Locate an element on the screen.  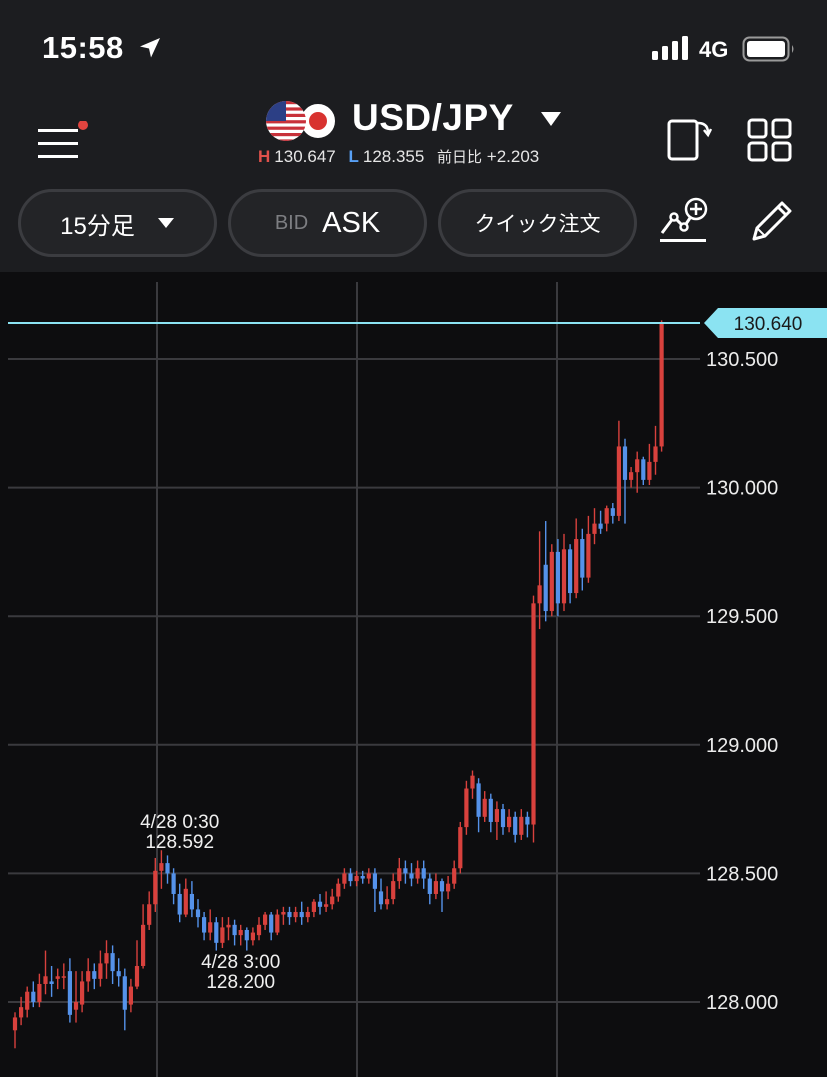
annotation-high-price: 128.592 is located at coordinates (179, 842).